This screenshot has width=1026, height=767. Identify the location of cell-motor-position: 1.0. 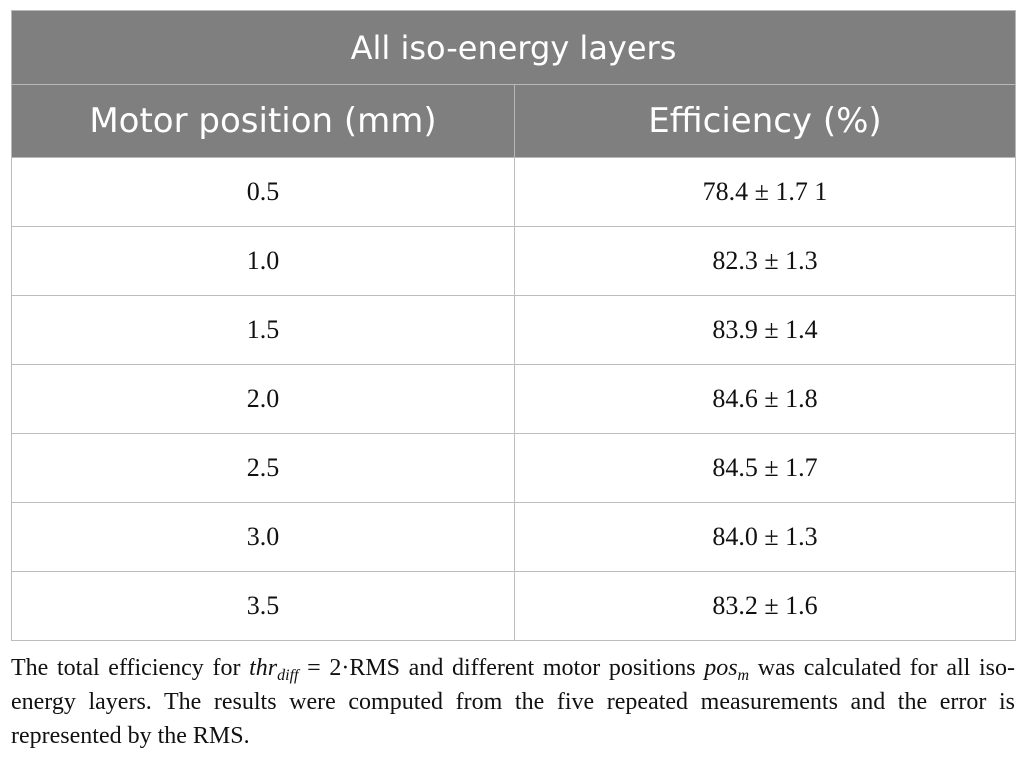
(263, 261).